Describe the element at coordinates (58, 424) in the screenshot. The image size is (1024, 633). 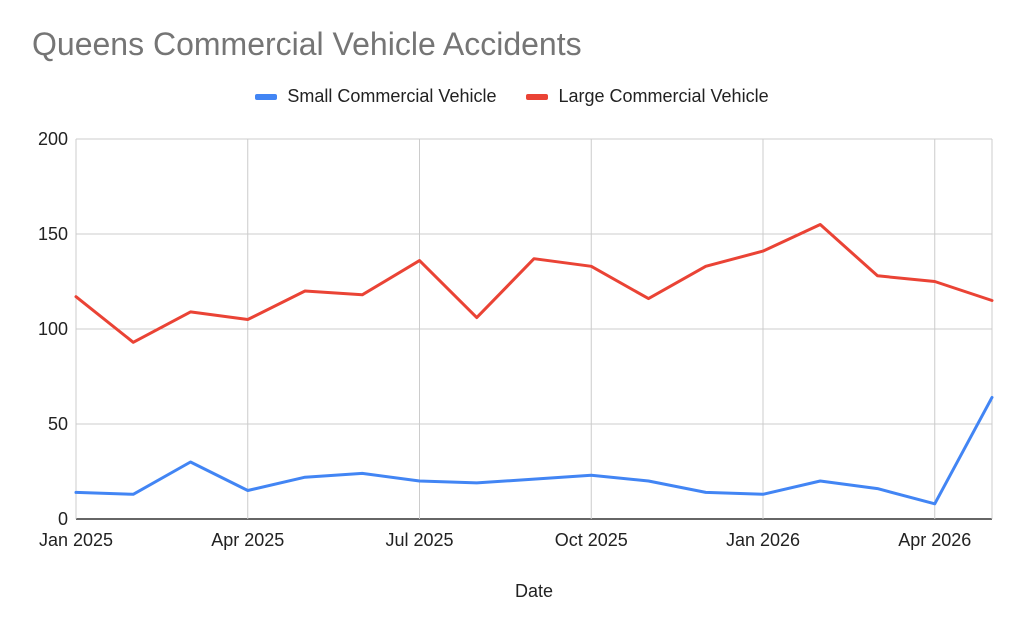
I see `y-tick-label: 50` at that location.